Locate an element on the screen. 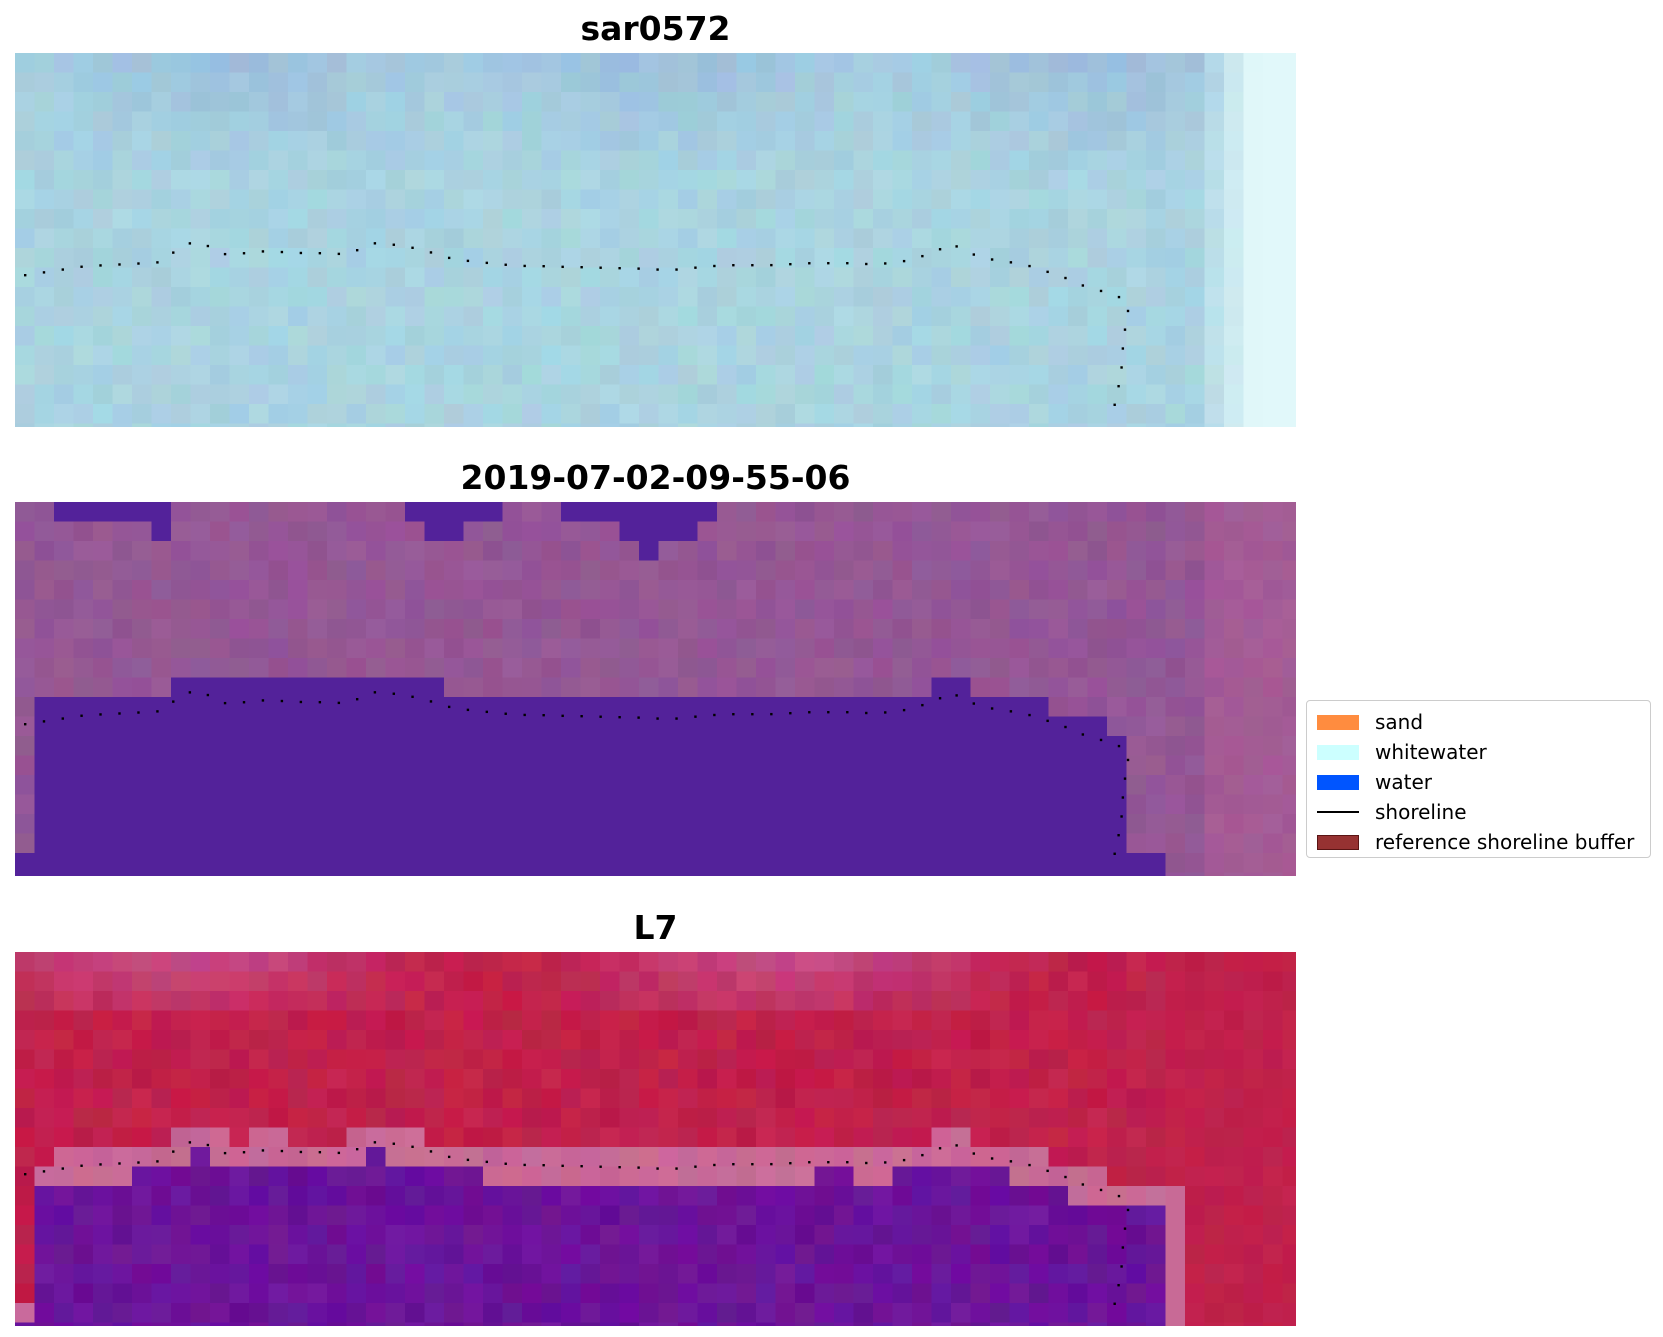  legend-item-whitewater: whitewater is located at coordinates (1478, 752).